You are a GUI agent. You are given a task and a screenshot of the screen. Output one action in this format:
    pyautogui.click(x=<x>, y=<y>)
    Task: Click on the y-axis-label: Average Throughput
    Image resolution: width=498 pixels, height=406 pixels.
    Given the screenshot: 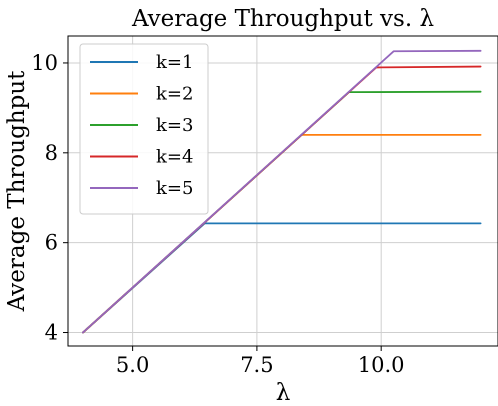 What is the action you would take?
    pyautogui.click(x=17, y=191)
    